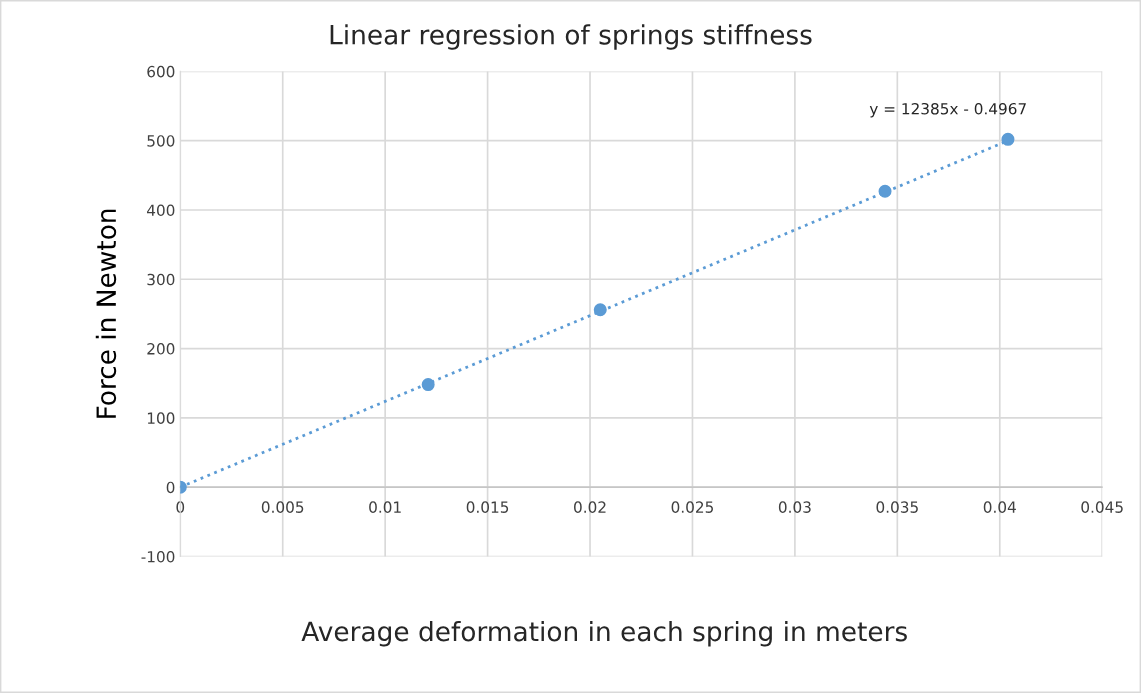  Describe the element at coordinates (1102, 507) in the screenshot. I see `x-tick-label: 0.045` at that location.